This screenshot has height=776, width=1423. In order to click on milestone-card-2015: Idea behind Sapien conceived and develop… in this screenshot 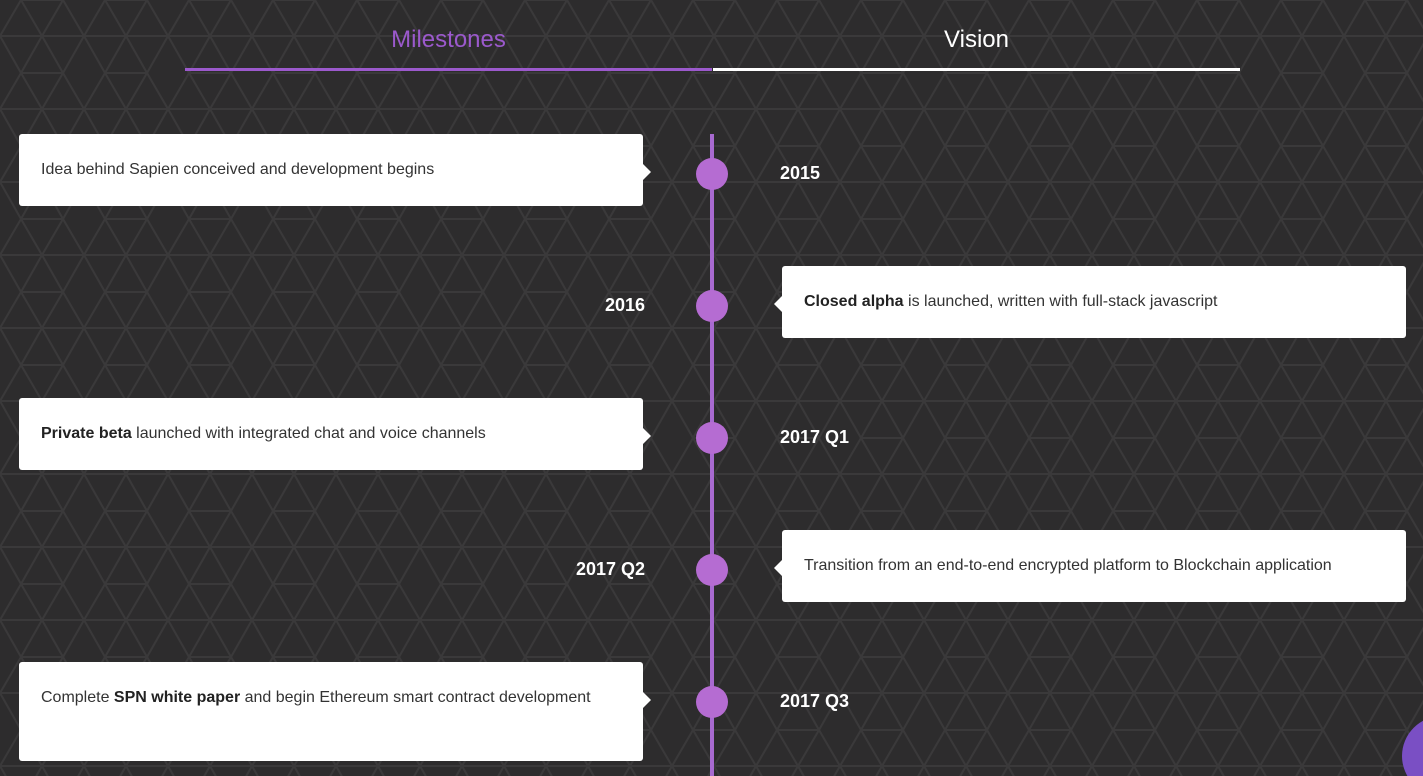, I will do `click(335, 170)`.